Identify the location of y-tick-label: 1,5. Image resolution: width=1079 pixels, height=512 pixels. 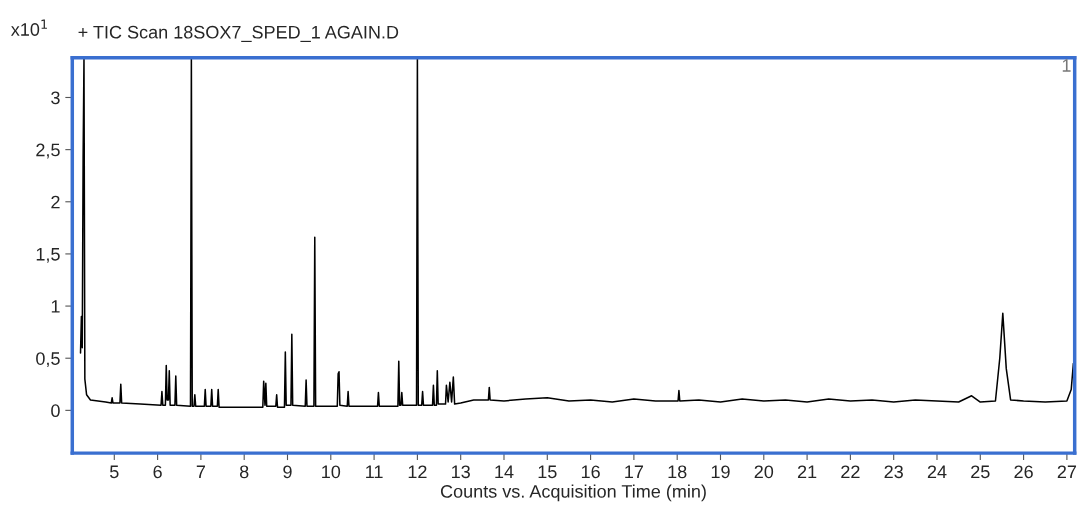
(48, 255).